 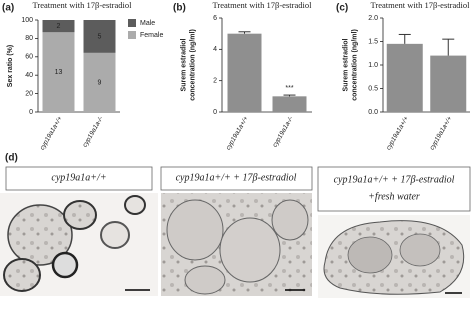 What do you see at coordinates (373, 88) in the screenshot?
I see `y-tick-label: 0.5` at bounding box center [373, 88].